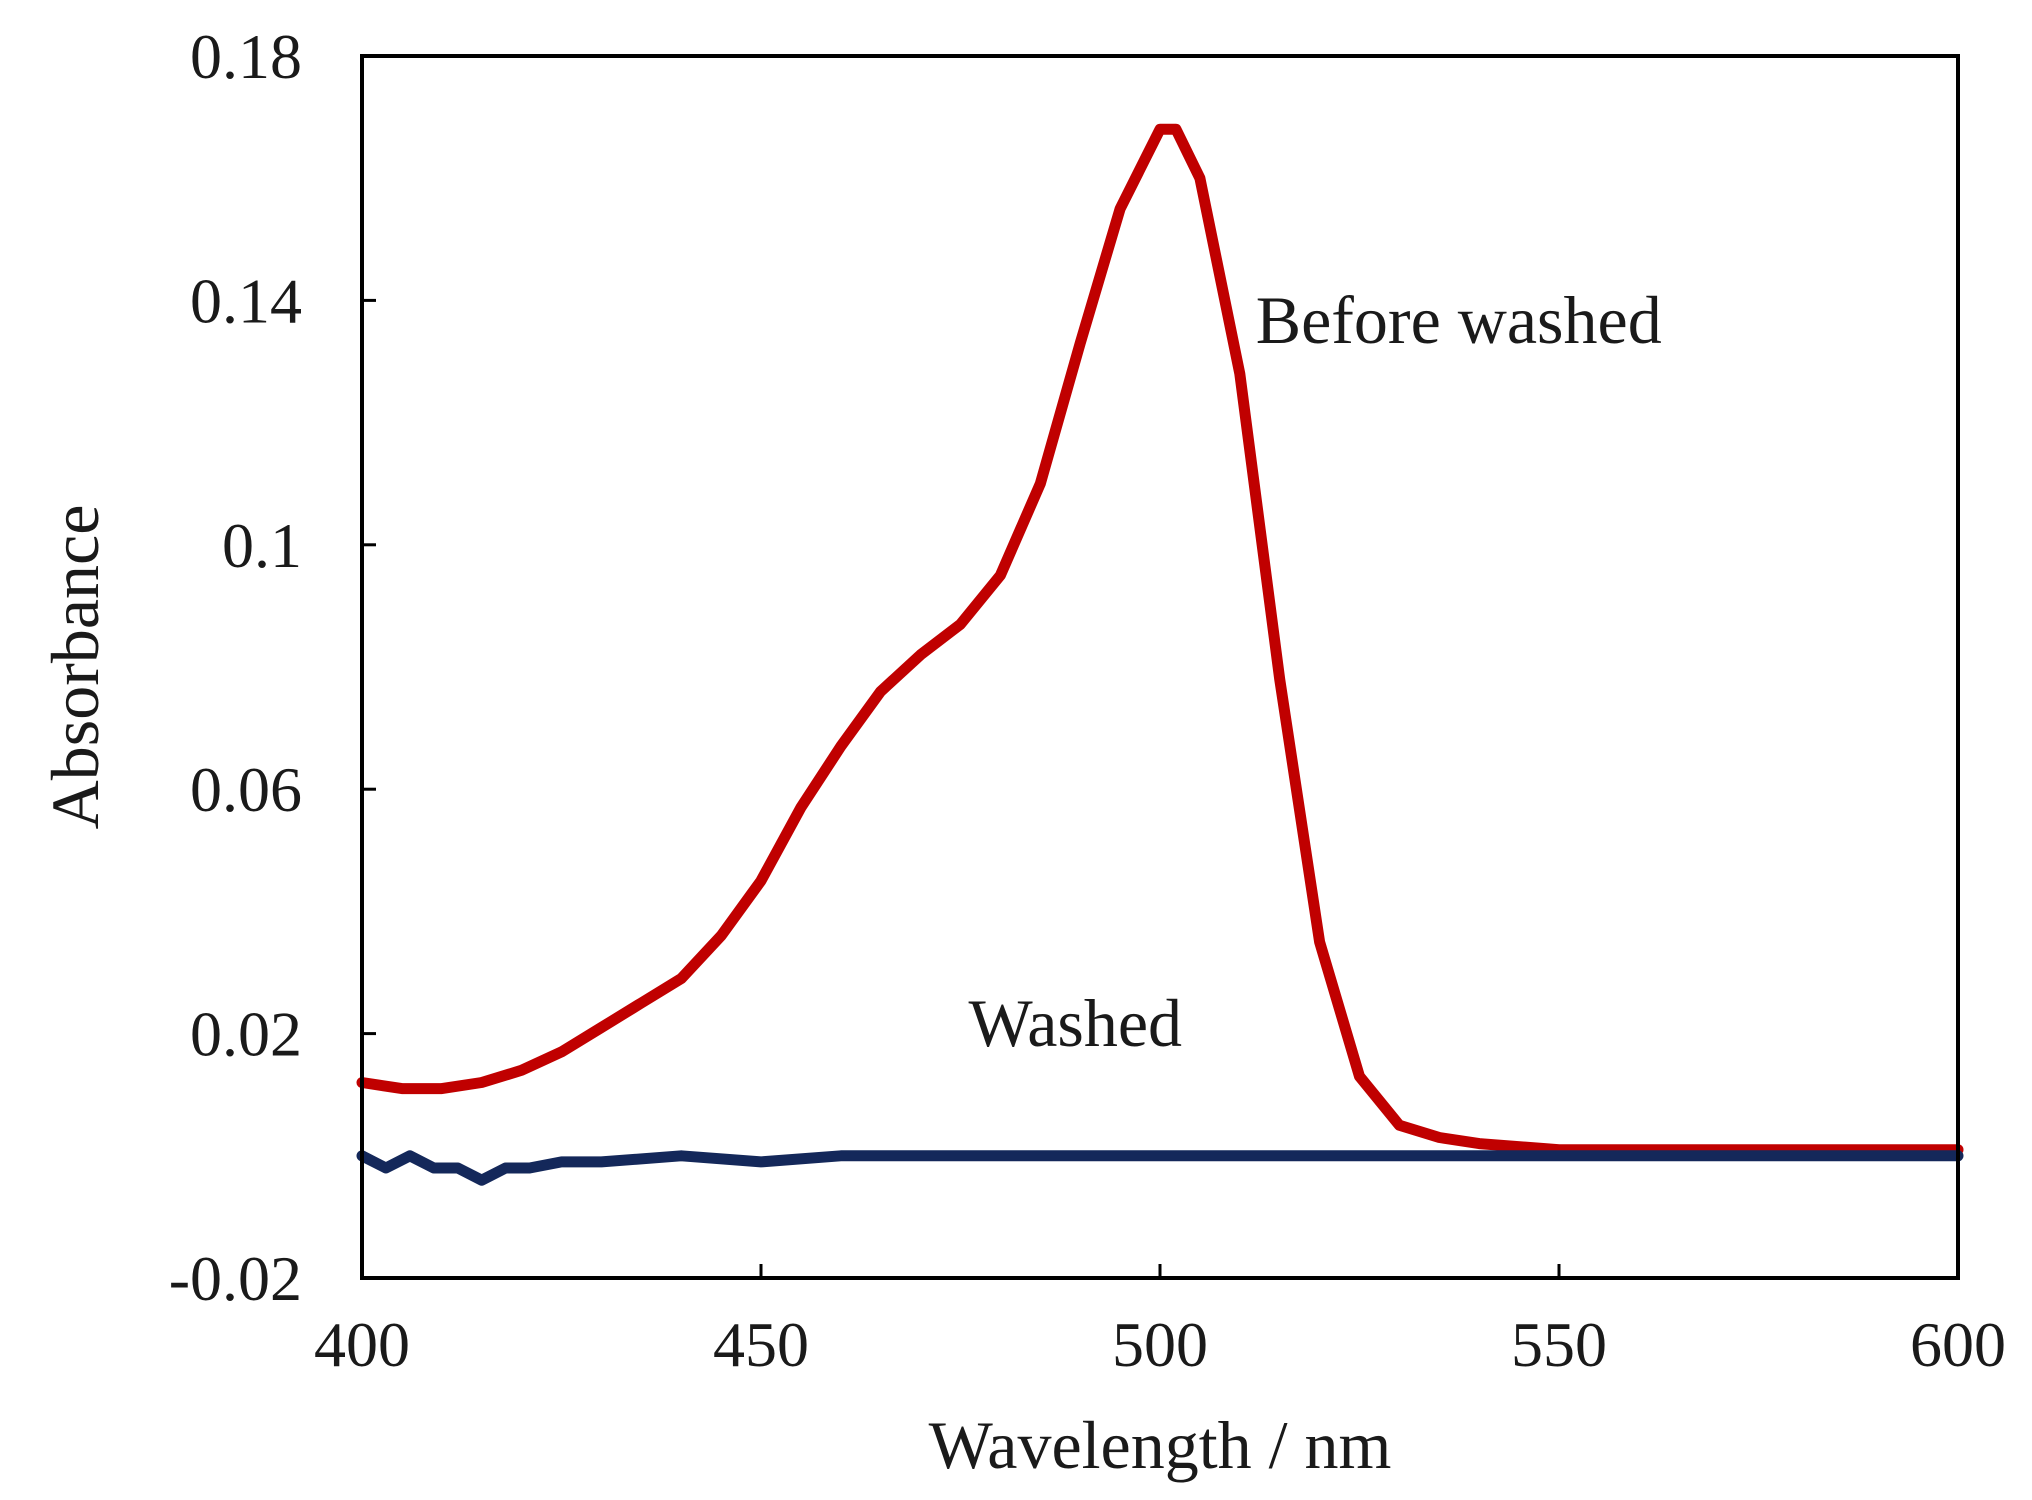  What do you see at coordinates (761, 1344) in the screenshot?
I see `x-tick-label-450: 450` at bounding box center [761, 1344].